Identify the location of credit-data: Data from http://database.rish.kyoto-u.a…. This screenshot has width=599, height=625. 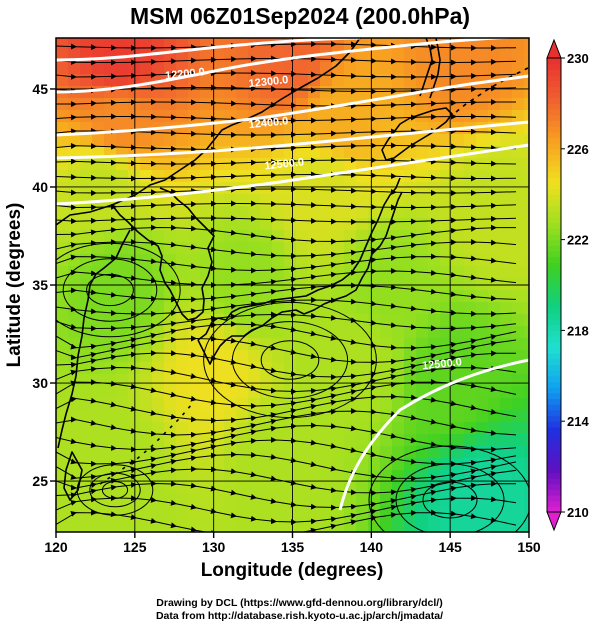
(299, 616).